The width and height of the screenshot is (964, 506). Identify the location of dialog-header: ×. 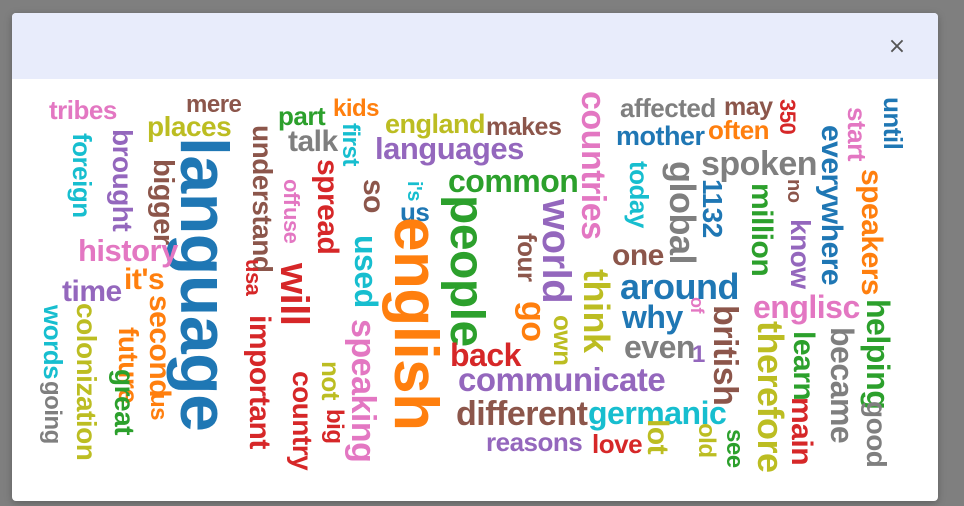
(475, 46).